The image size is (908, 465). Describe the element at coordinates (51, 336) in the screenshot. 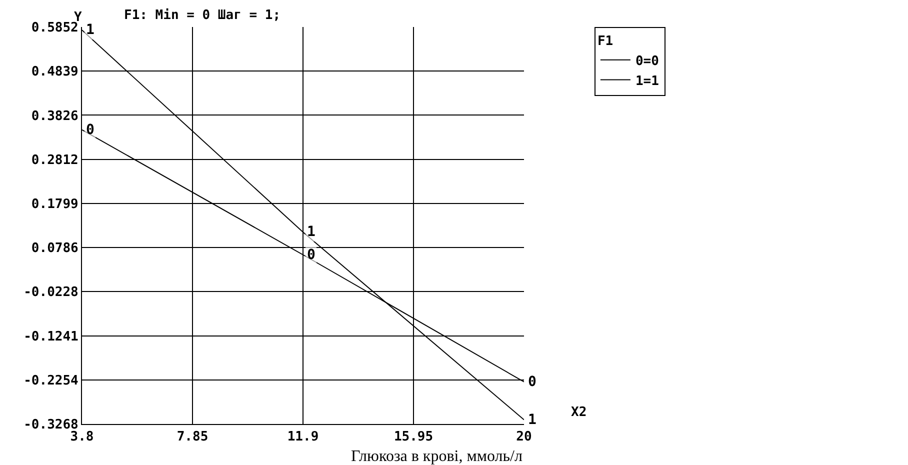

I see `y-tick-label: -0.1241` at that location.